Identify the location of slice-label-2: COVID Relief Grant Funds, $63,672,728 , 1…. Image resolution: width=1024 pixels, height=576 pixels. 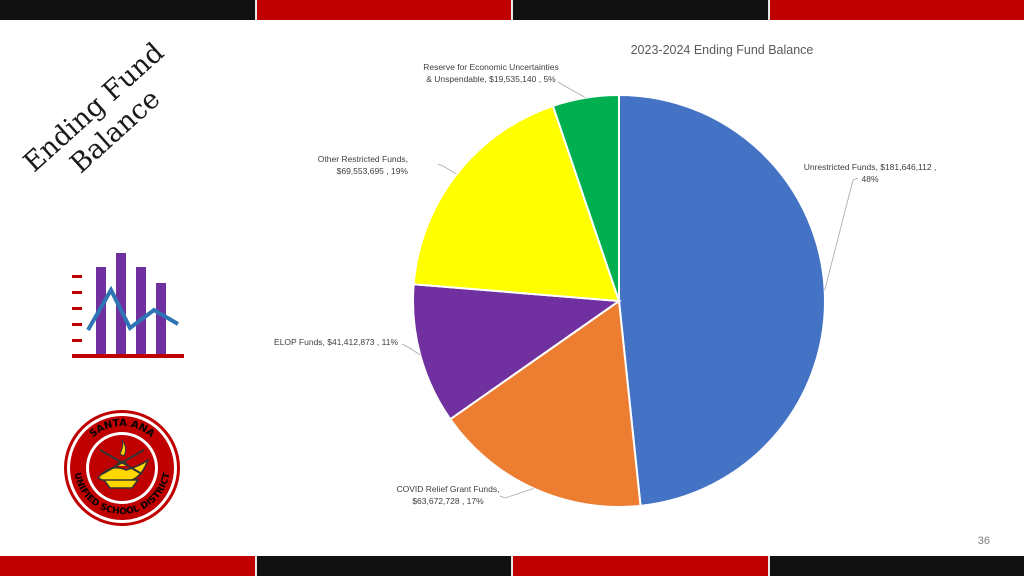
(448, 495).